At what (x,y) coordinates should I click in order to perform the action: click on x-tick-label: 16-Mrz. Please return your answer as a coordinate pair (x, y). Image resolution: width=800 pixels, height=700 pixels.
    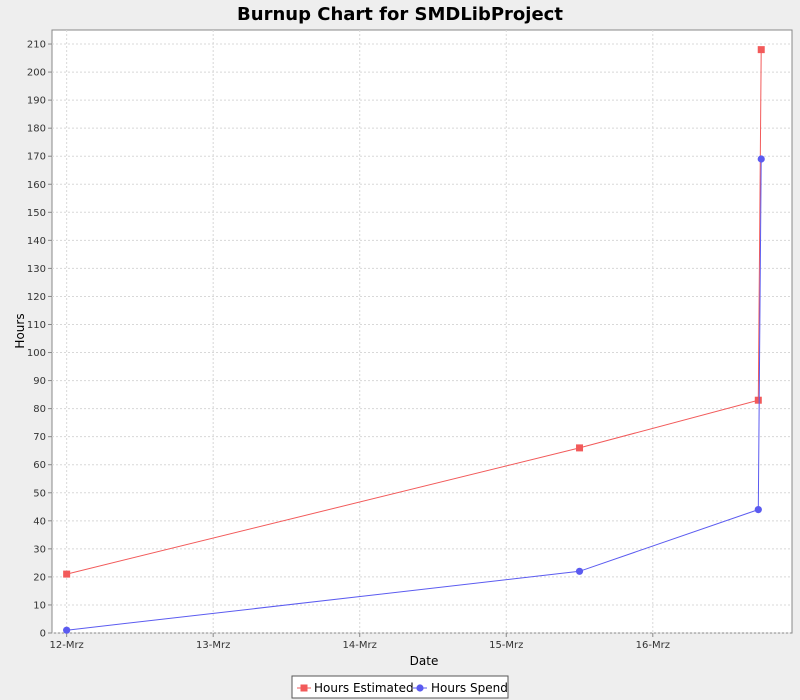
    Looking at the image, I should click on (653, 645).